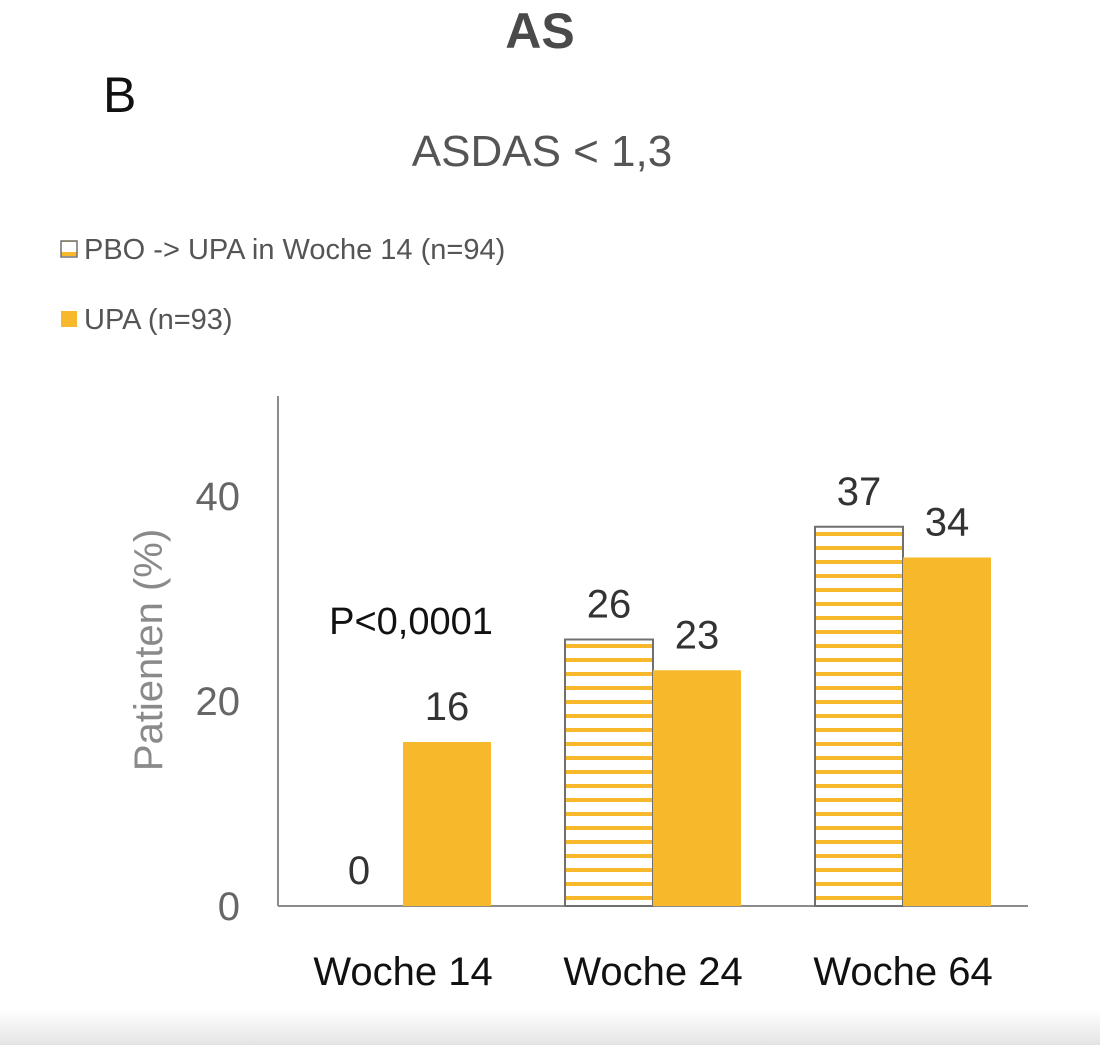  I want to click on legend-swatch-upa, so click(69, 319).